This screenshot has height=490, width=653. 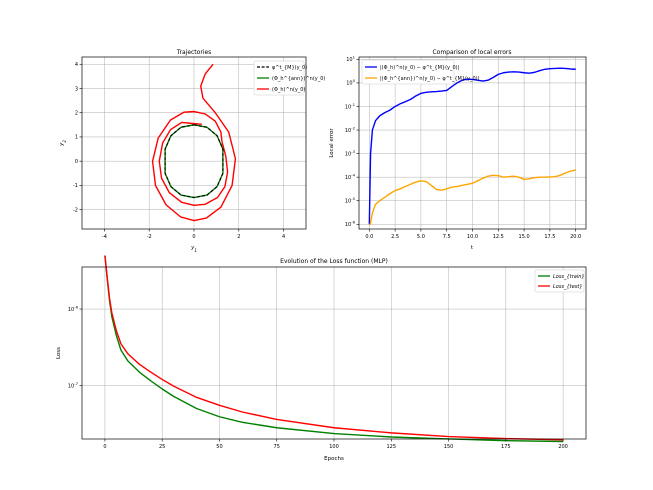 I want to click on x-tick-label: -2, so click(x=149, y=237).